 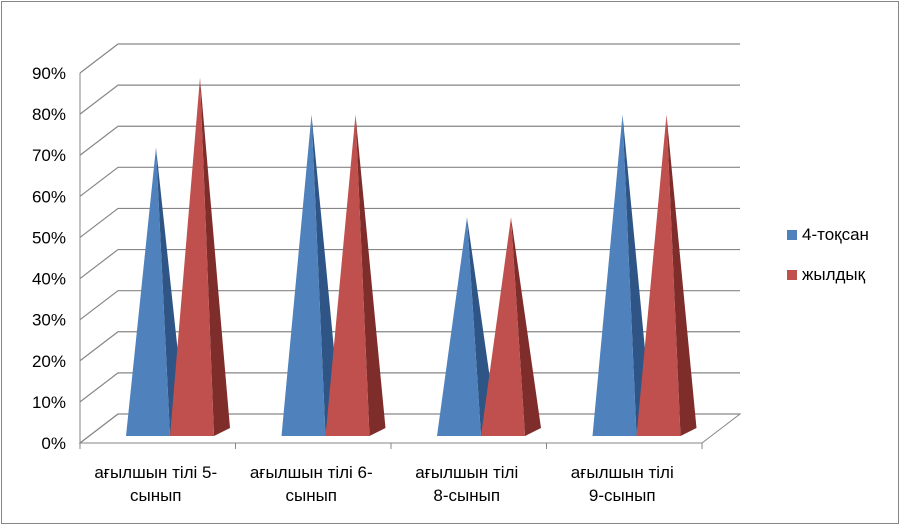 What do you see at coordinates (155, 472) in the screenshot?
I see `x-category-label: ағылшын тілі 5-` at bounding box center [155, 472].